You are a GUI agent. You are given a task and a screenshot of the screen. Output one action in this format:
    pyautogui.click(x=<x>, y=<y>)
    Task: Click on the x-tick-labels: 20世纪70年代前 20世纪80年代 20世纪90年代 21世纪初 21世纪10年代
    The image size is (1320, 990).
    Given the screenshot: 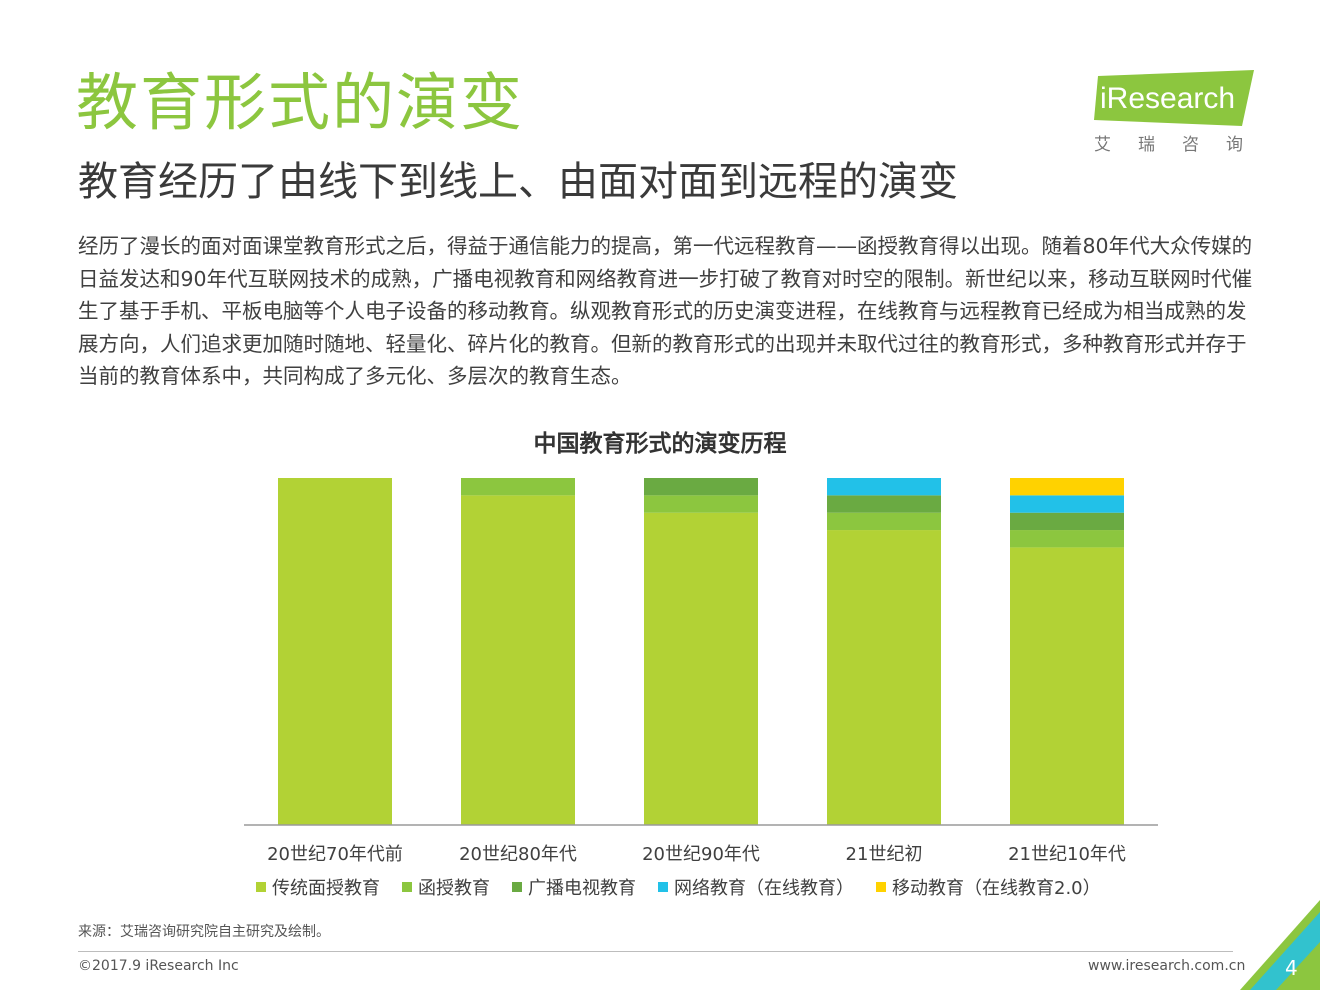 What is the action you would take?
    pyautogui.click(x=696, y=854)
    